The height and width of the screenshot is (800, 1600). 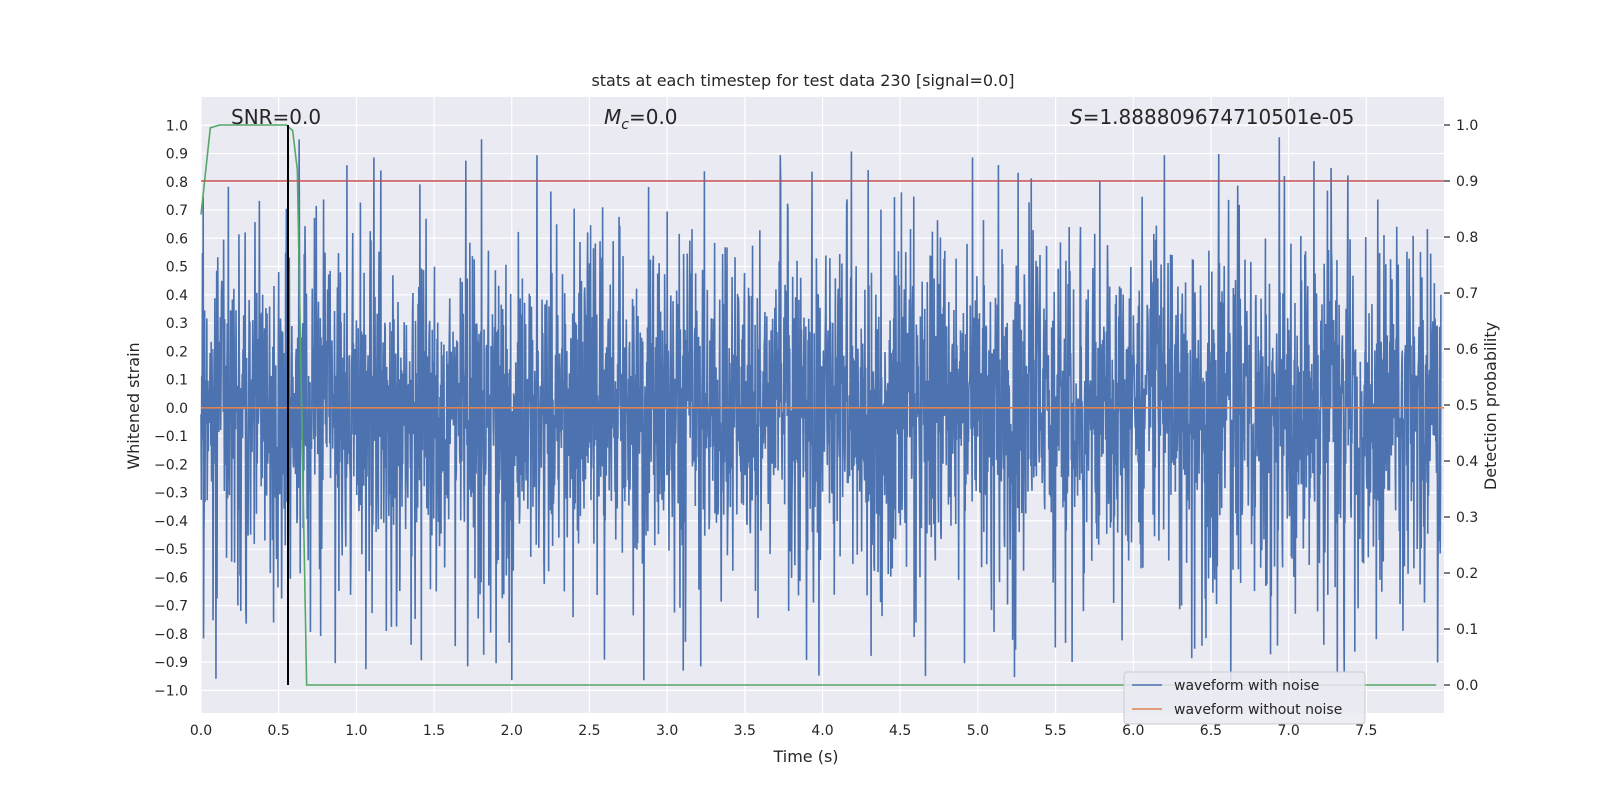 I want to click on y-tick-label-left: 0.7, so click(x=177, y=211).